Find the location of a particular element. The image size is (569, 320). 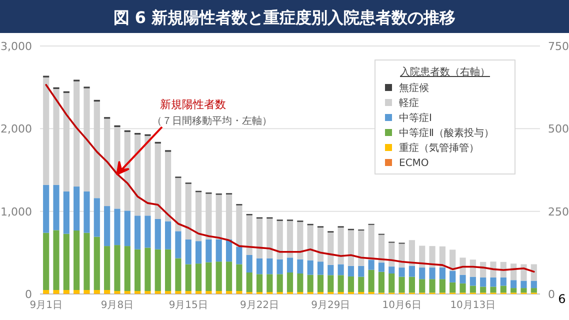

x-tick-label: 9月15日 is located at coordinates (188, 305).